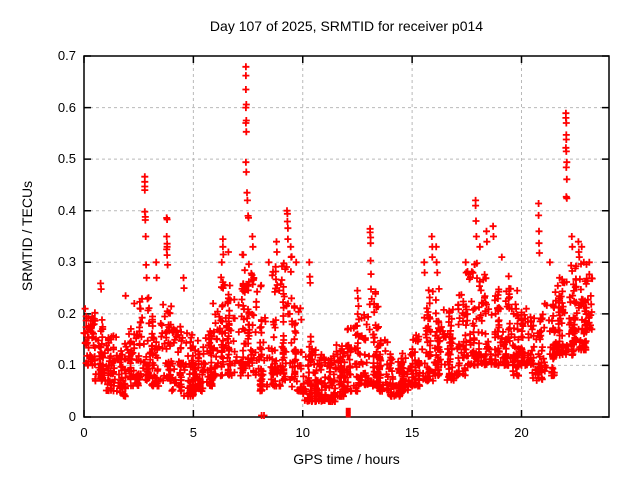  Describe the element at coordinates (66, 107) in the screenshot. I see `y-tick-label: 0.6` at that location.